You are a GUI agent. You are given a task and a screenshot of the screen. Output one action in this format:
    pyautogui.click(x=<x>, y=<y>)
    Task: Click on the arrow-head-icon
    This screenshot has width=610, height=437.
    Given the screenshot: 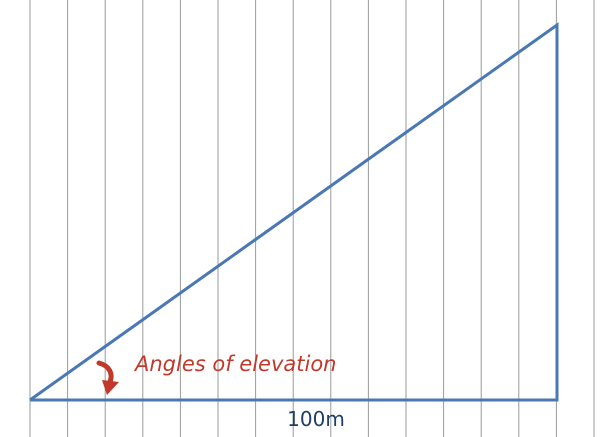 What is the action you would take?
    pyautogui.click(x=110, y=387)
    